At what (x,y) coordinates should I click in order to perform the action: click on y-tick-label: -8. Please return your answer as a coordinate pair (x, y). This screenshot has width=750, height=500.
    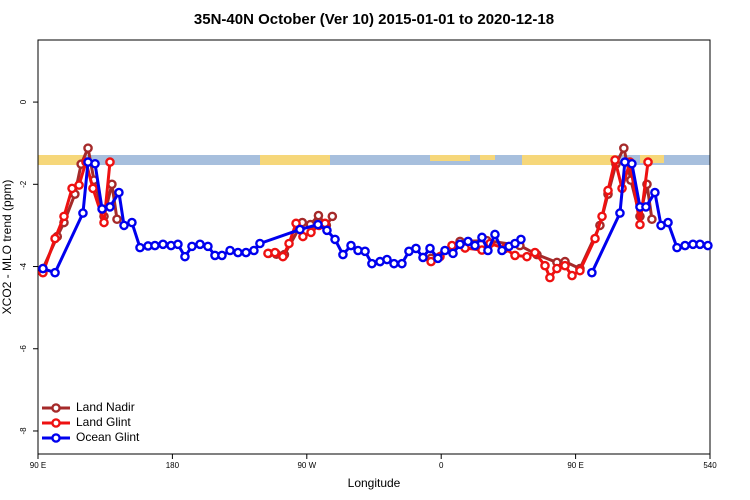
    Looking at the image, I should click on (23, 431).